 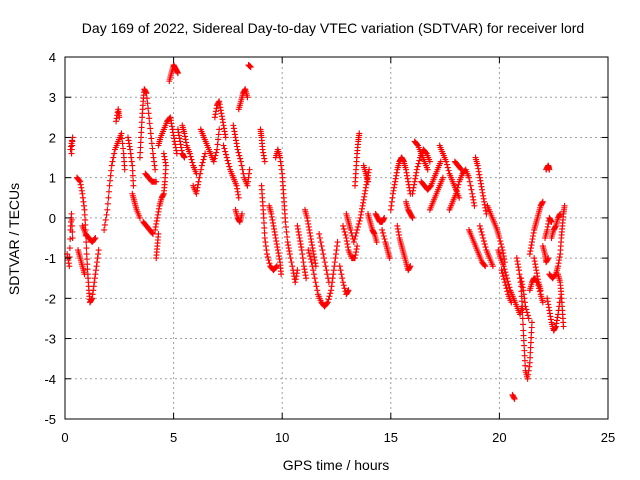 What do you see at coordinates (64, 437) in the screenshot?
I see `x-tick-label: 0` at bounding box center [64, 437].